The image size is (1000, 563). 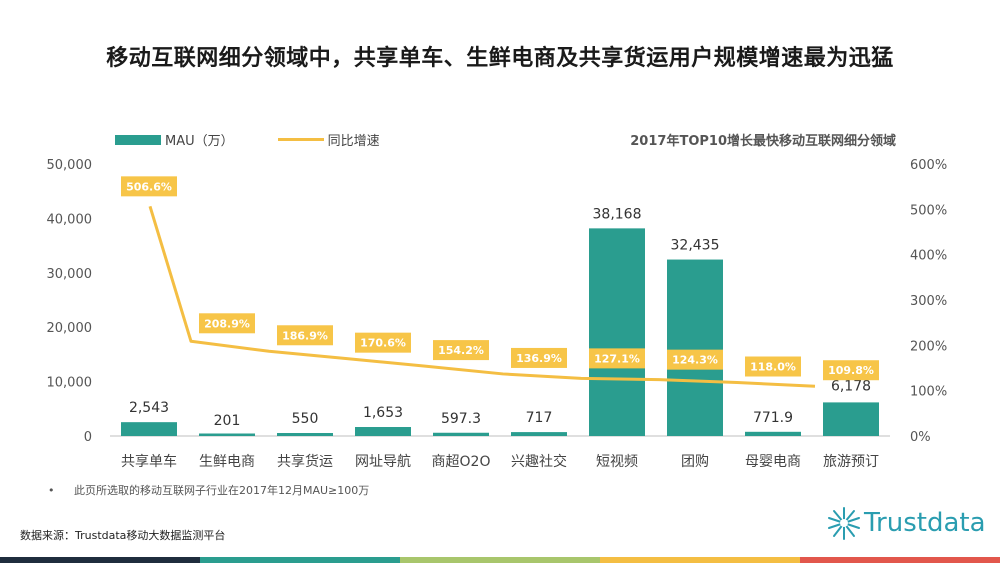 I want to click on chart-legend: MAU（万） 同比增速, so click(x=247, y=139).